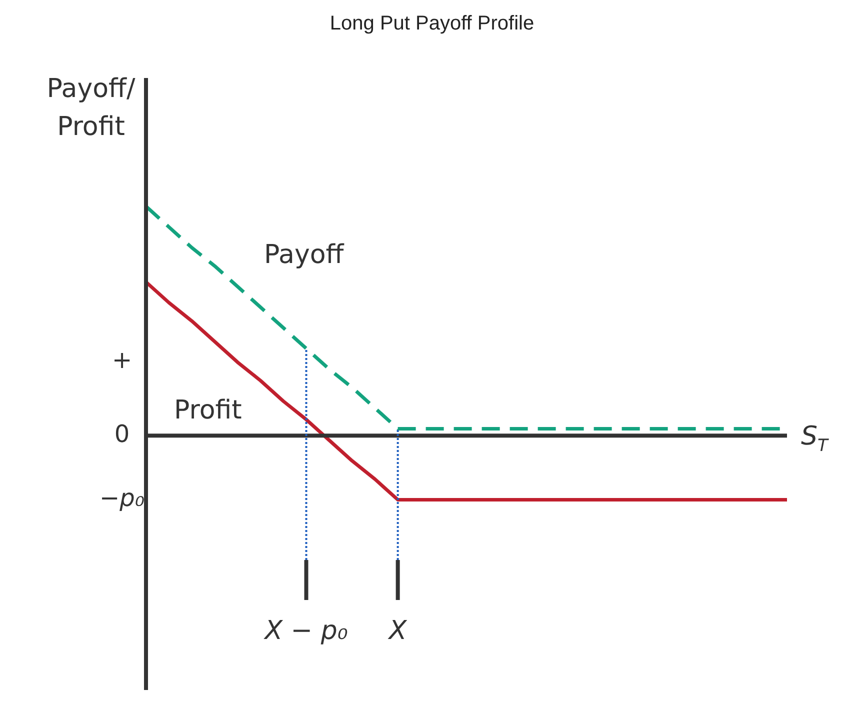  Describe the element at coordinates (305, 631) in the screenshot. I see `x-tick-label: X − p₀` at that location.